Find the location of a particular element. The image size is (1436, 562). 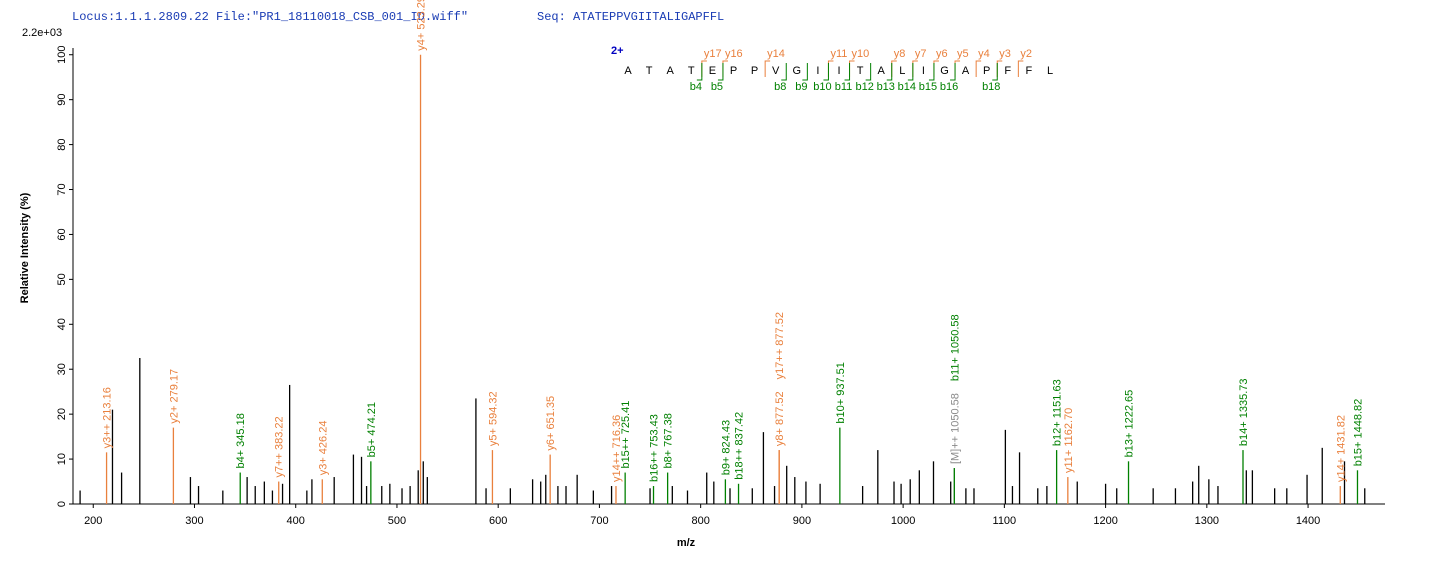

peak-label: b12+ 1151.63 is located at coordinates (1058, 412).